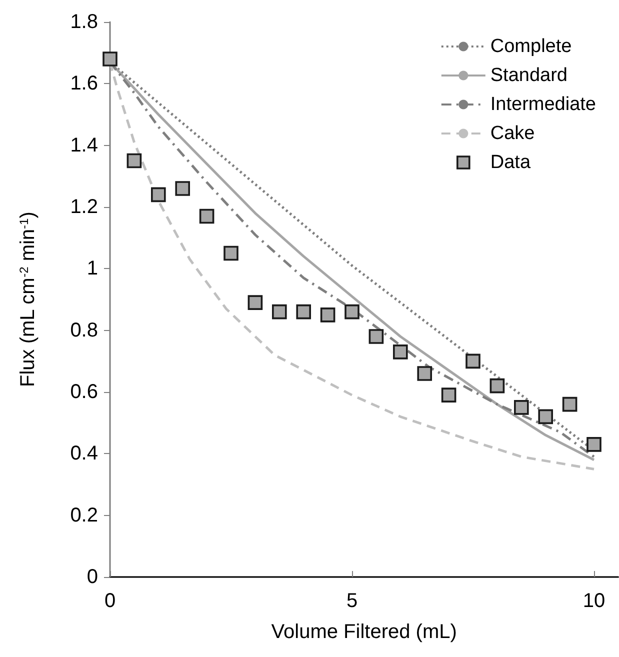 The image size is (619, 657). What do you see at coordinates (84, 330) in the screenshot?
I see `y-tick-label: 0.8` at bounding box center [84, 330].